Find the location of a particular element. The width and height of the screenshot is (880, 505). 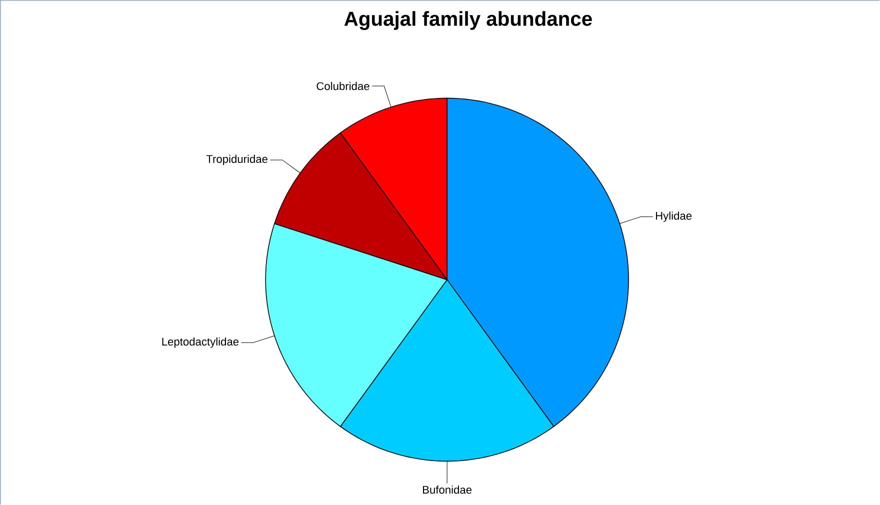

slice-label: Bufonidae is located at coordinates (447, 490).